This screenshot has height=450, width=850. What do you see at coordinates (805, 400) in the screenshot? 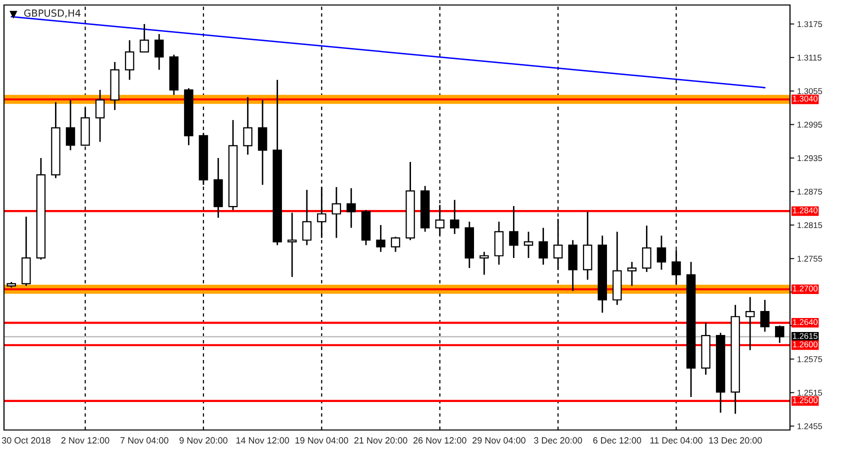
I see `ref-line-label: 1.2500` at bounding box center [805, 400].